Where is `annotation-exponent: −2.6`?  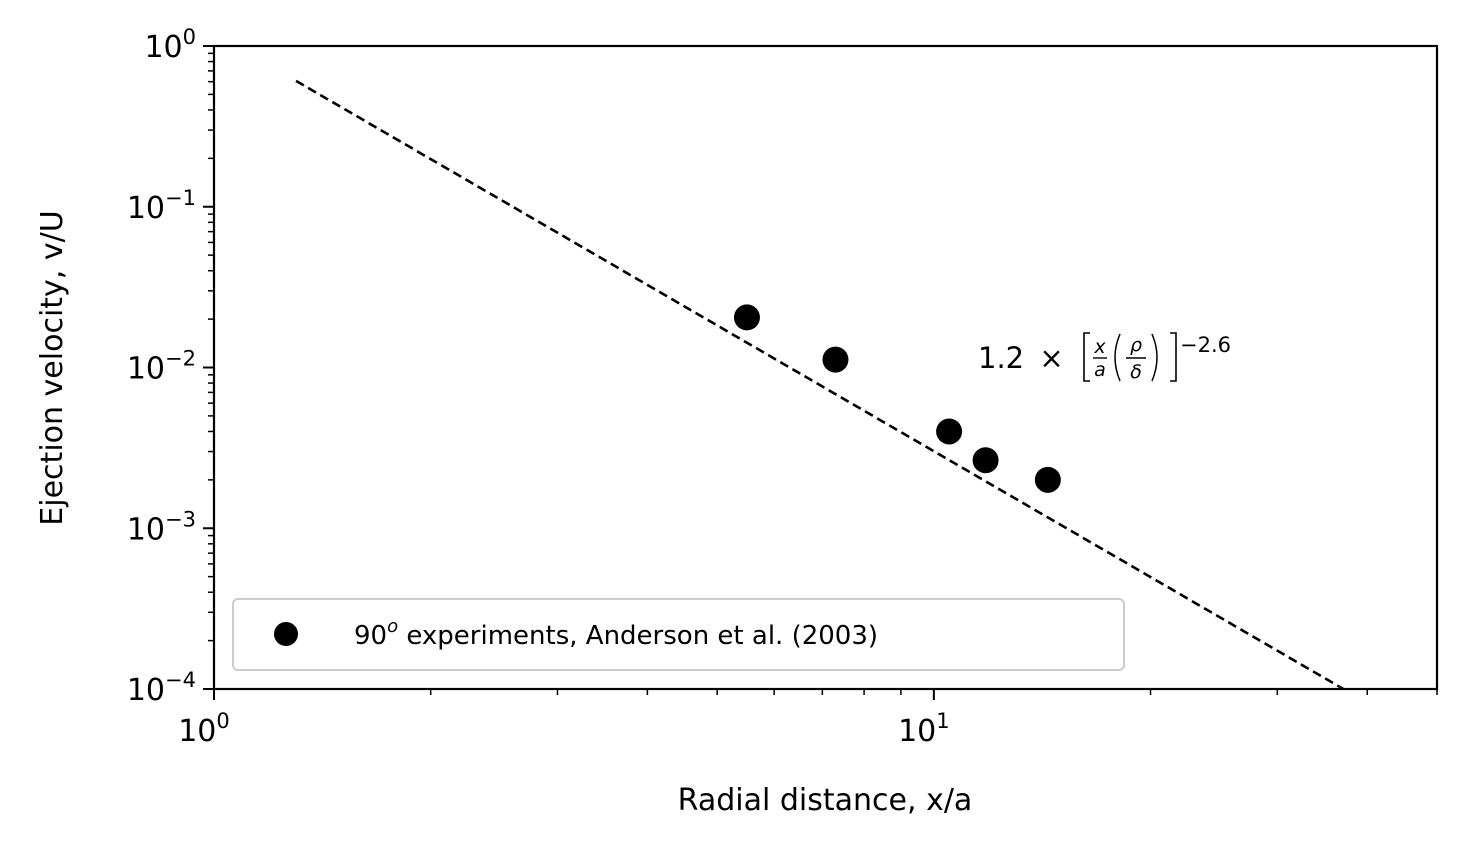
annotation-exponent: −2.6 is located at coordinates (1205, 345).